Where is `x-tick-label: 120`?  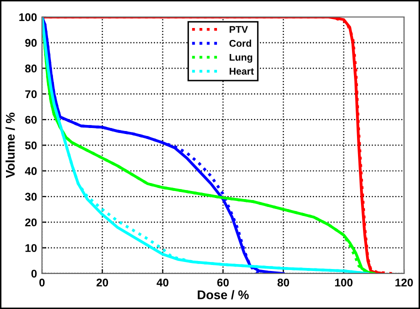 x-tick-label: 120 is located at coordinates (404, 282).